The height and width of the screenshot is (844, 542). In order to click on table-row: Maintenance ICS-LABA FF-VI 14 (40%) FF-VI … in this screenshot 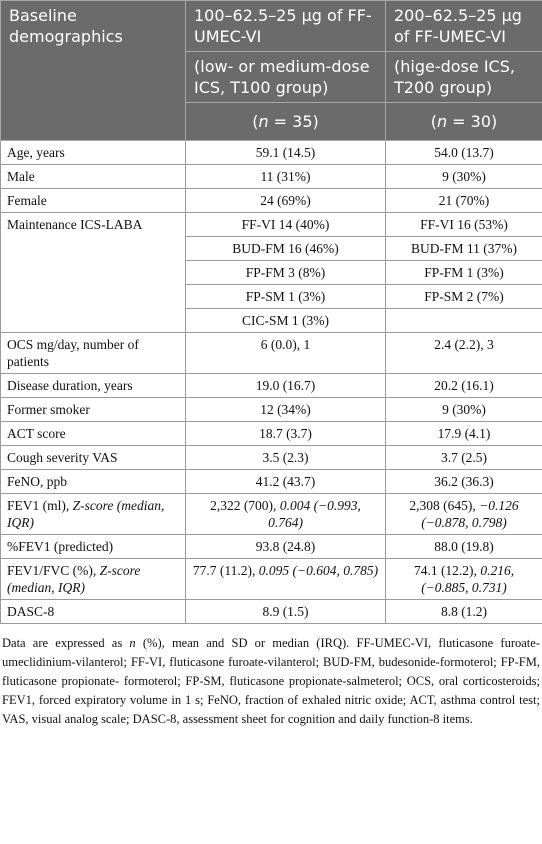, I will do `click(271, 272)`.